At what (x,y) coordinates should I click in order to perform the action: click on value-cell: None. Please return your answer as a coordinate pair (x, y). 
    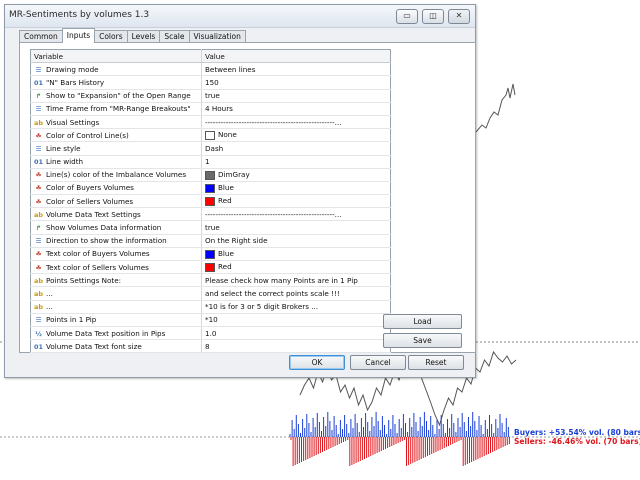
    Looking at the image, I should click on (296, 135).